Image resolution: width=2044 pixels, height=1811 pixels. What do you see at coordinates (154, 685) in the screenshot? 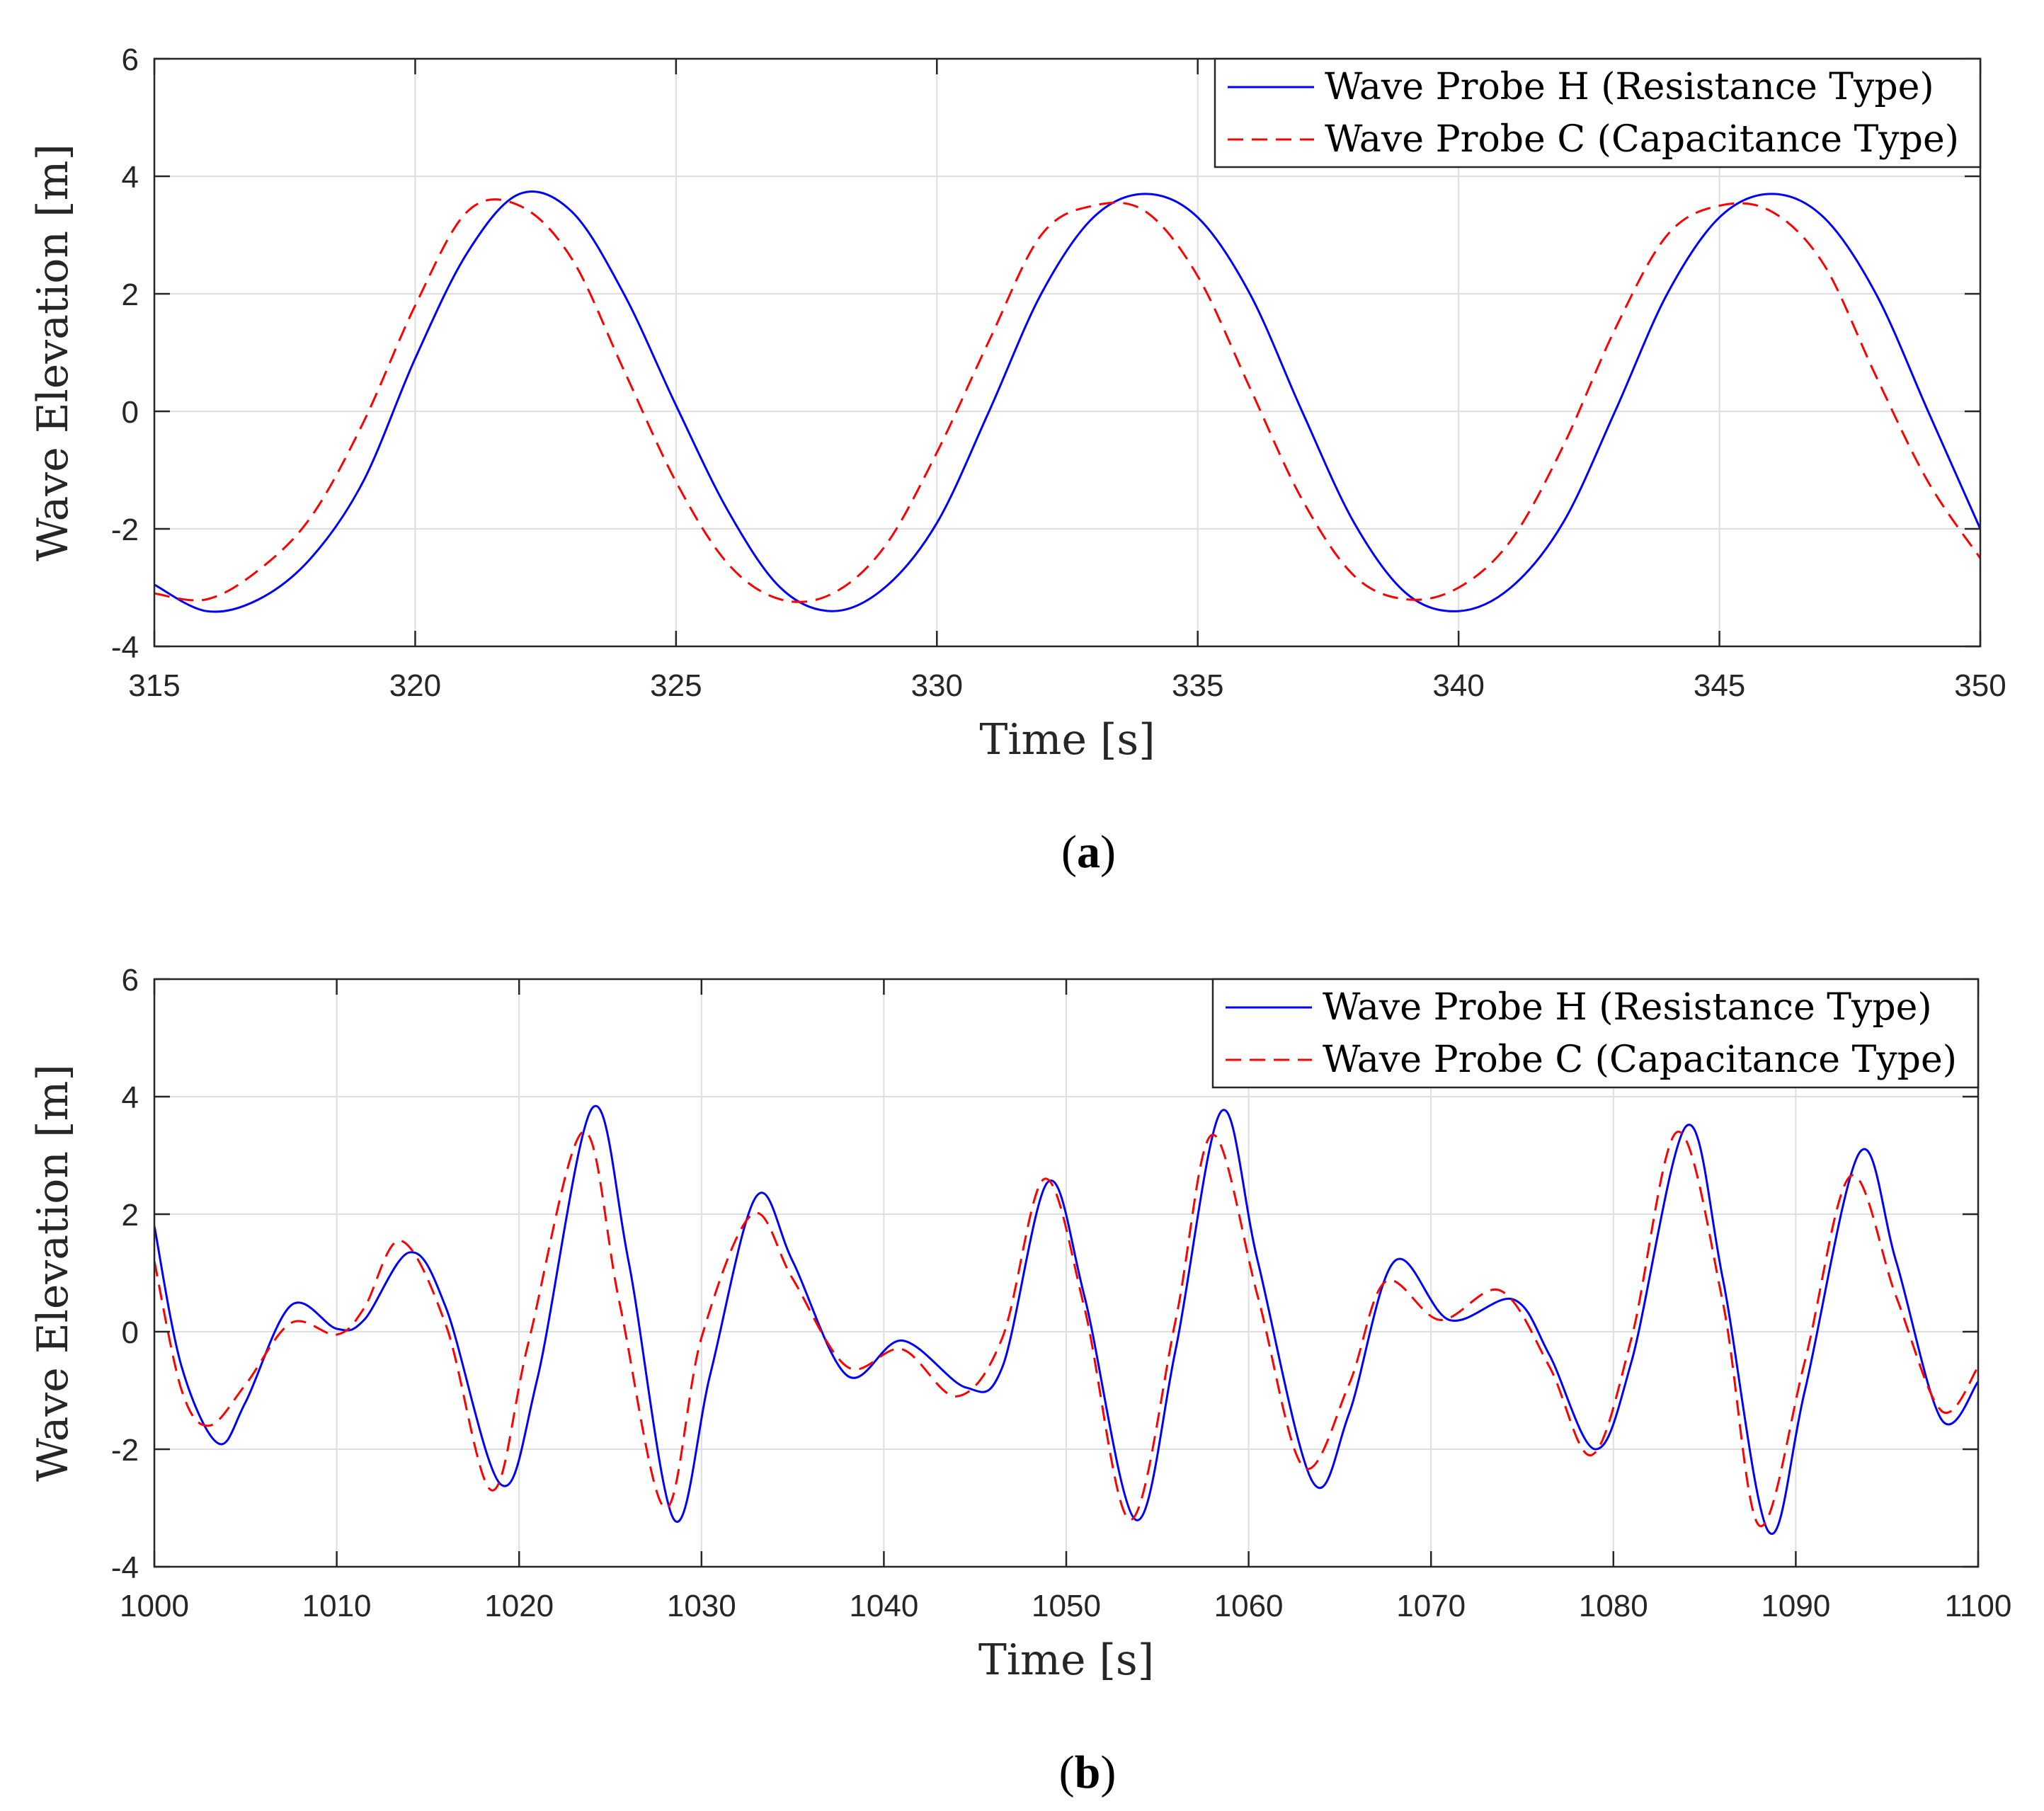
I see `x-tick-label: 315` at bounding box center [154, 685].